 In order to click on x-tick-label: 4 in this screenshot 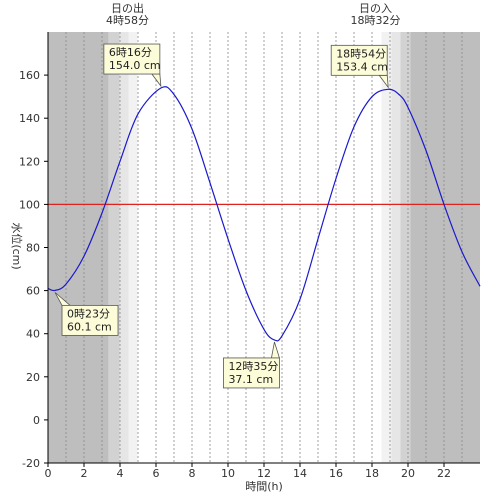, I will do `click(120, 473)`.